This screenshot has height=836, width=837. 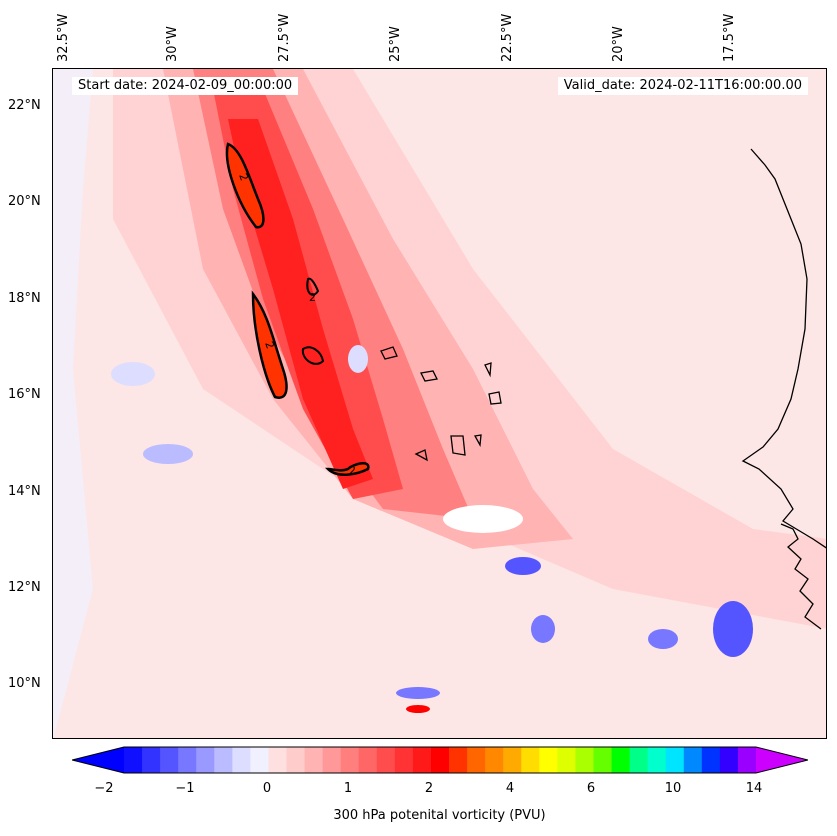 I want to click on lat-label-22n: 22°N, so click(x=24, y=105).